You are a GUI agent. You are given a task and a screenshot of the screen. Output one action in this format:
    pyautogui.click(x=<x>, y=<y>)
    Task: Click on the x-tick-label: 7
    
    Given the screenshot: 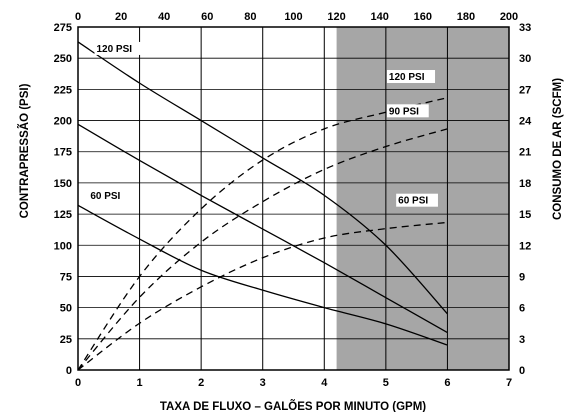 What is the action you would take?
    pyautogui.click(x=509, y=383)
    